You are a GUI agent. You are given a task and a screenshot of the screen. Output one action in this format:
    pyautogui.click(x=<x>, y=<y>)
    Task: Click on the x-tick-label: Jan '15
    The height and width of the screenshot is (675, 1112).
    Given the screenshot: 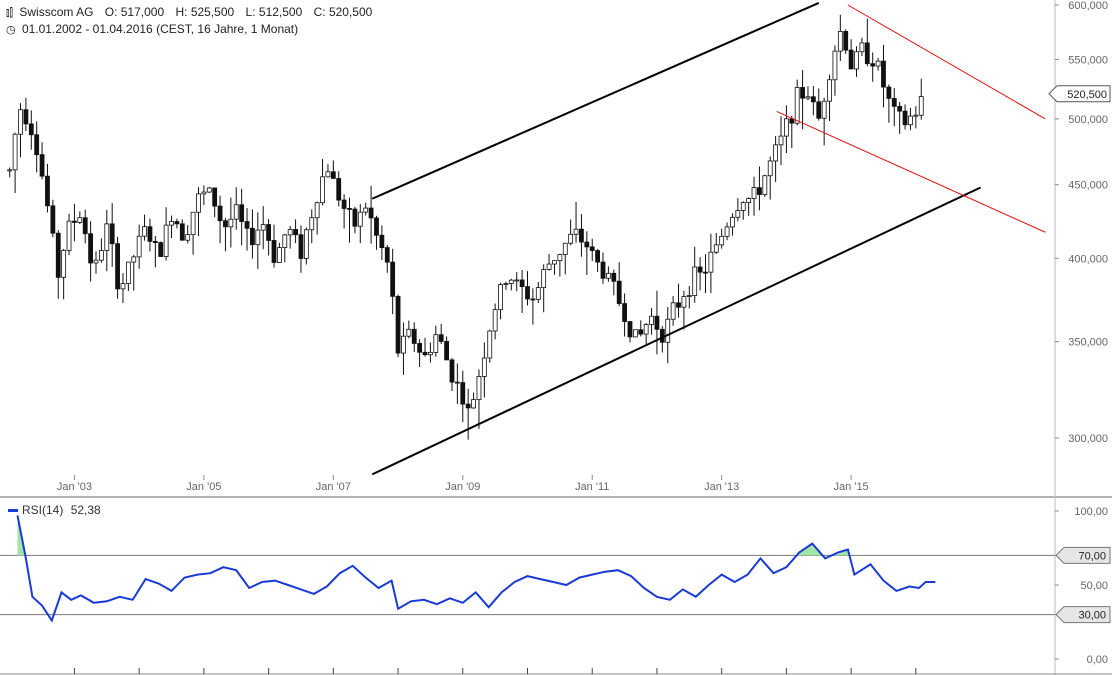 What is the action you would take?
    pyautogui.click(x=851, y=487)
    